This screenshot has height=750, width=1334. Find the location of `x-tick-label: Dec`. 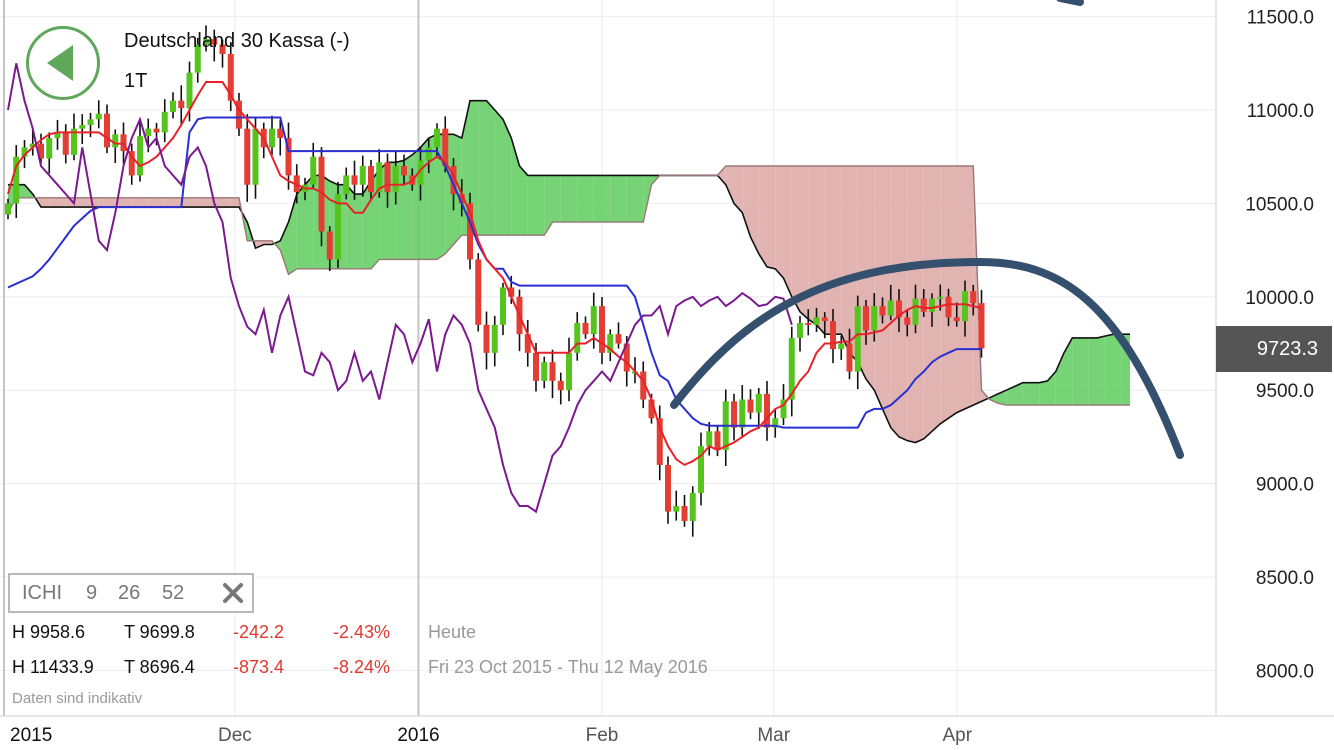

x-tick-label: Dec is located at coordinates (235, 735).